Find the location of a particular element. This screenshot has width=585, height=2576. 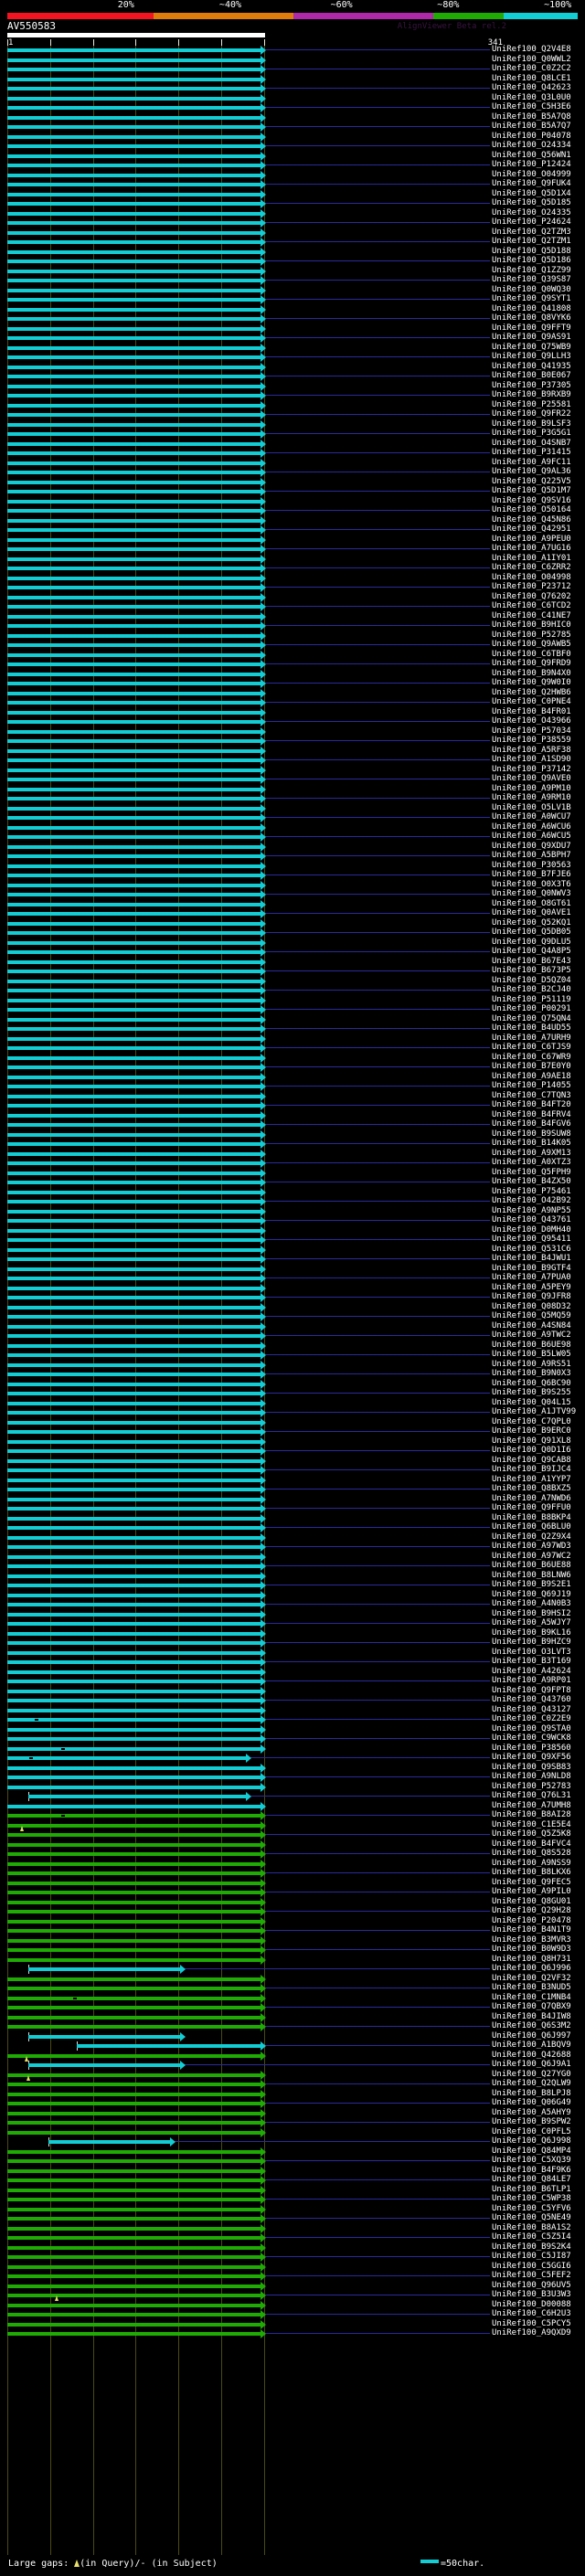

alignment-row: UniRef100_B7FJE6 is located at coordinates (293, 875).